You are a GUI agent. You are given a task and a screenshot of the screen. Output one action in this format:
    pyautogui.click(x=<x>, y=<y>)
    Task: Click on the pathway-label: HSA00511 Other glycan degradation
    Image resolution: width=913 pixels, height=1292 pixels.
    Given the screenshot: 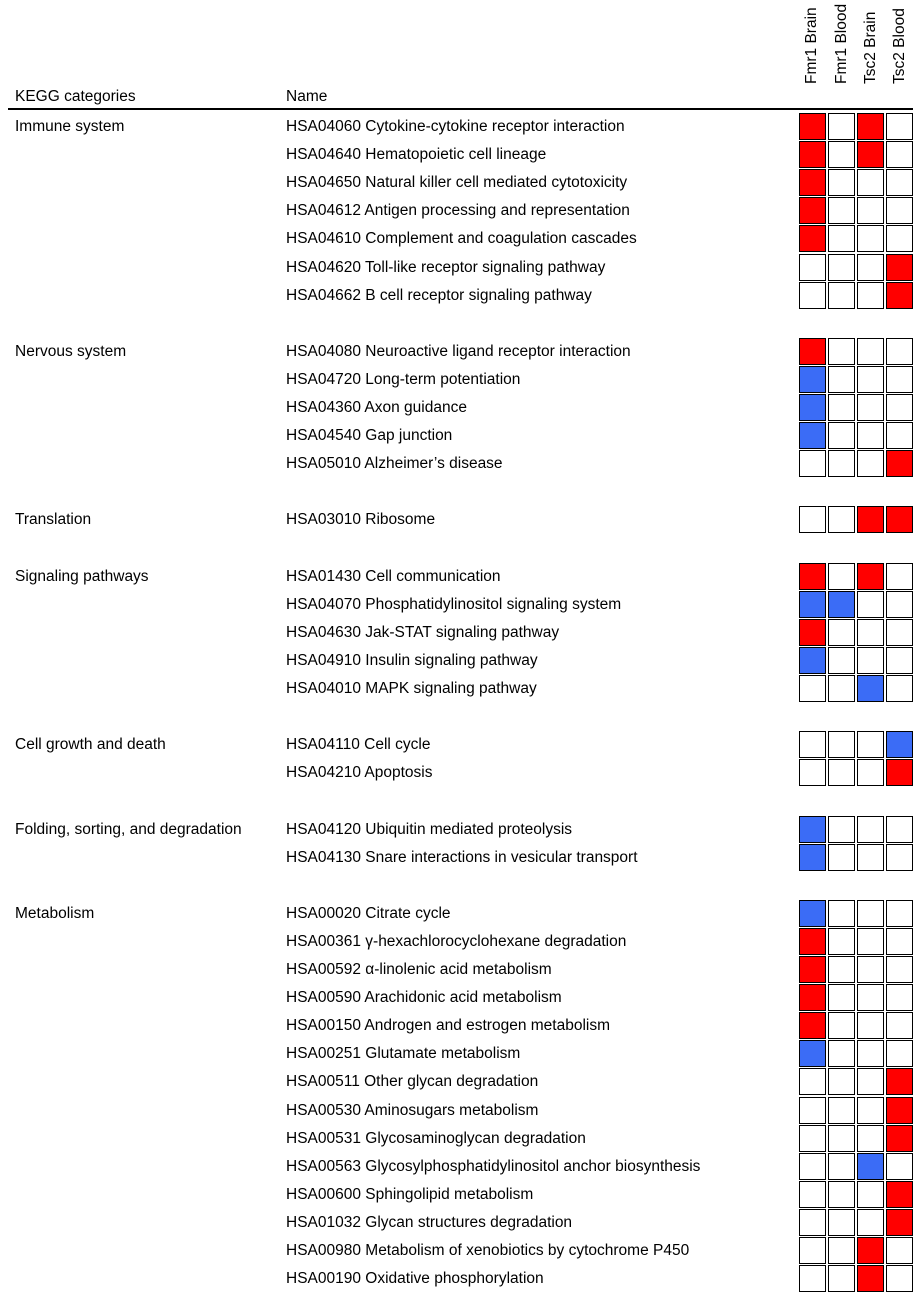 What is the action you would take?
    pyautogui.click(x=412, y=1082)
    